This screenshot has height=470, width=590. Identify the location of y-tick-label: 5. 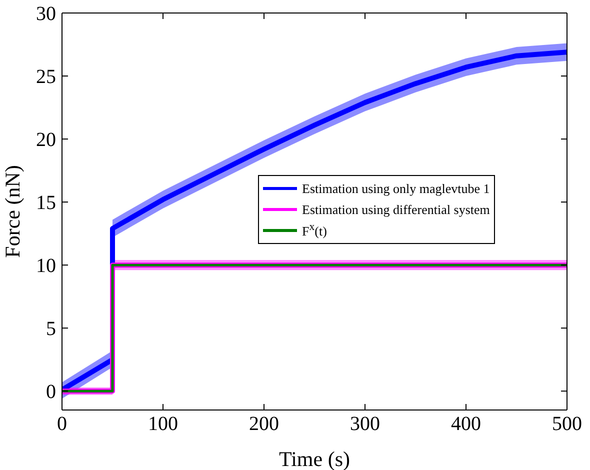
(51, 329).